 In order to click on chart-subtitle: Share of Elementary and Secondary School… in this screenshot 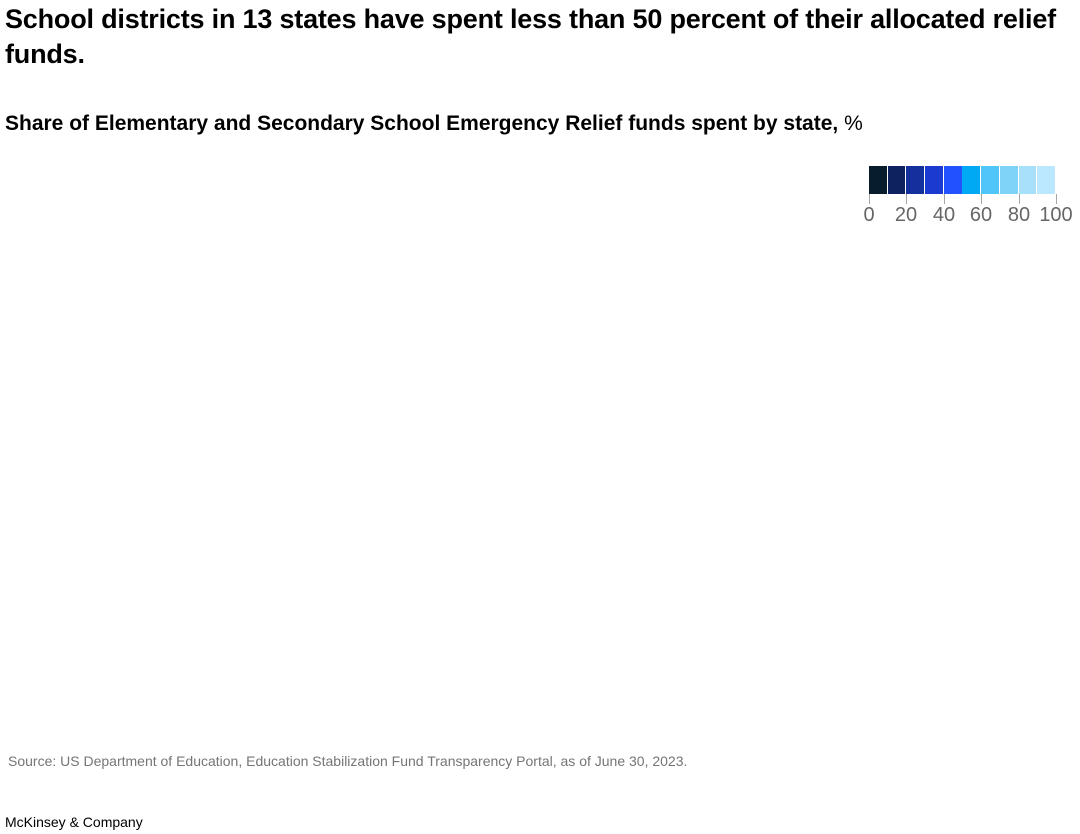, I will do `click(434, 124)`.